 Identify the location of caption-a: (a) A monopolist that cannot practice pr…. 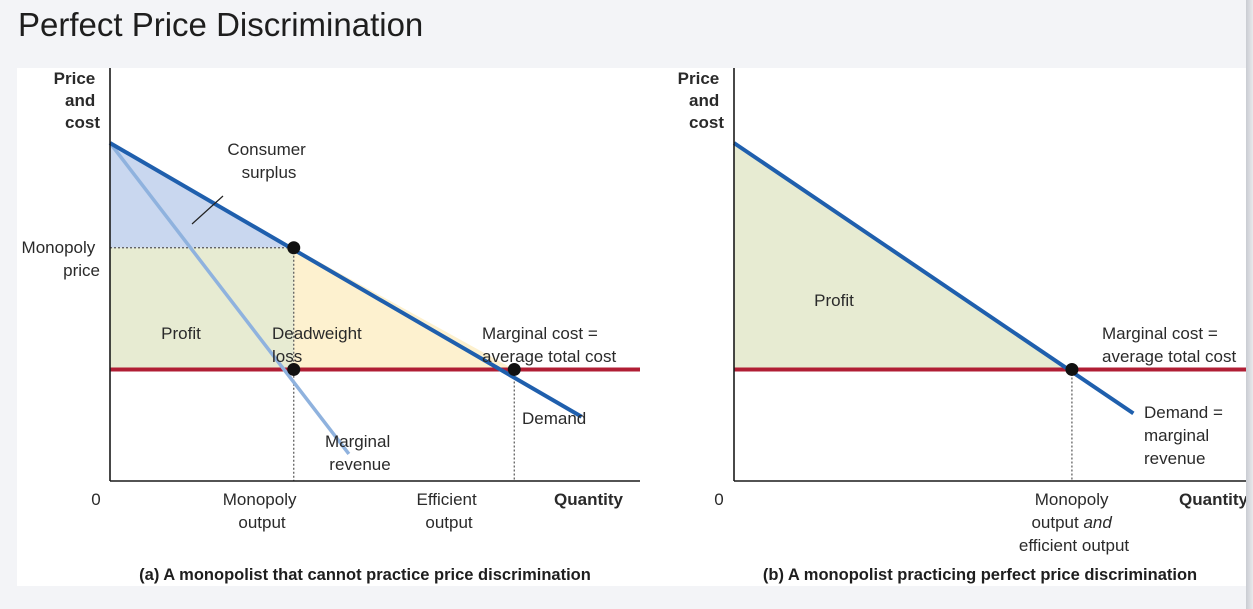
(365, 575).